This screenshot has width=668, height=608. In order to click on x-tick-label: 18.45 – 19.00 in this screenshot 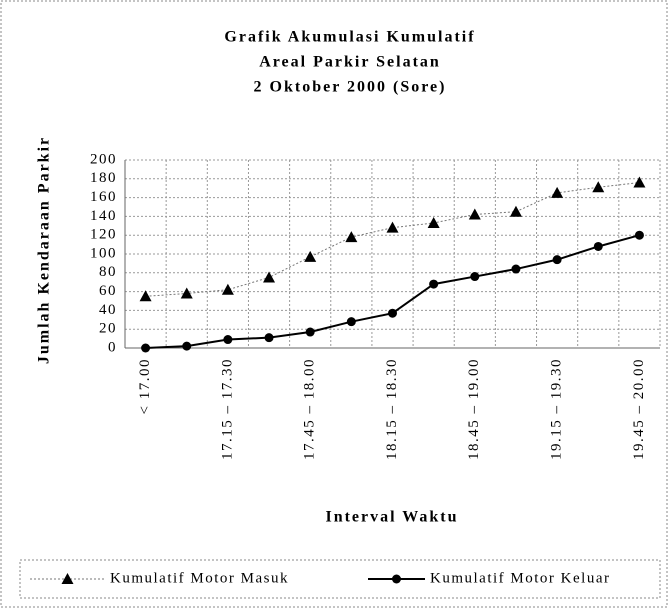, I will do `click(474, 409)`.